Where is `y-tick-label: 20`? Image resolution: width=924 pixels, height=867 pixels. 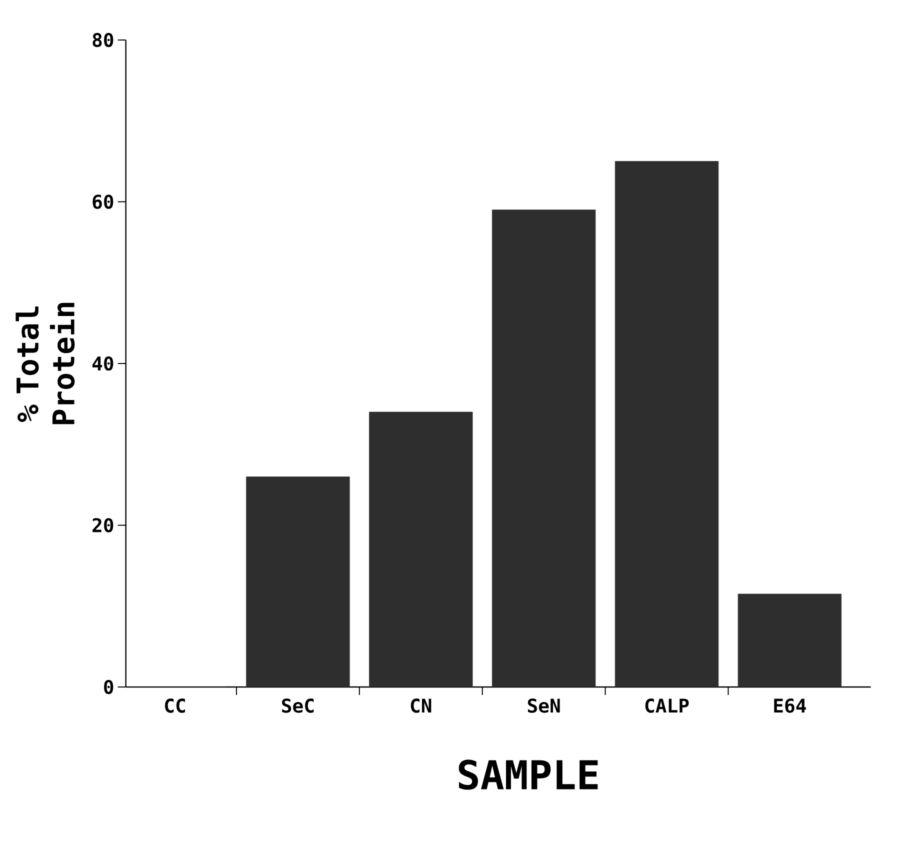
y-tick-label: 20 is located at coordinates (103, 525).